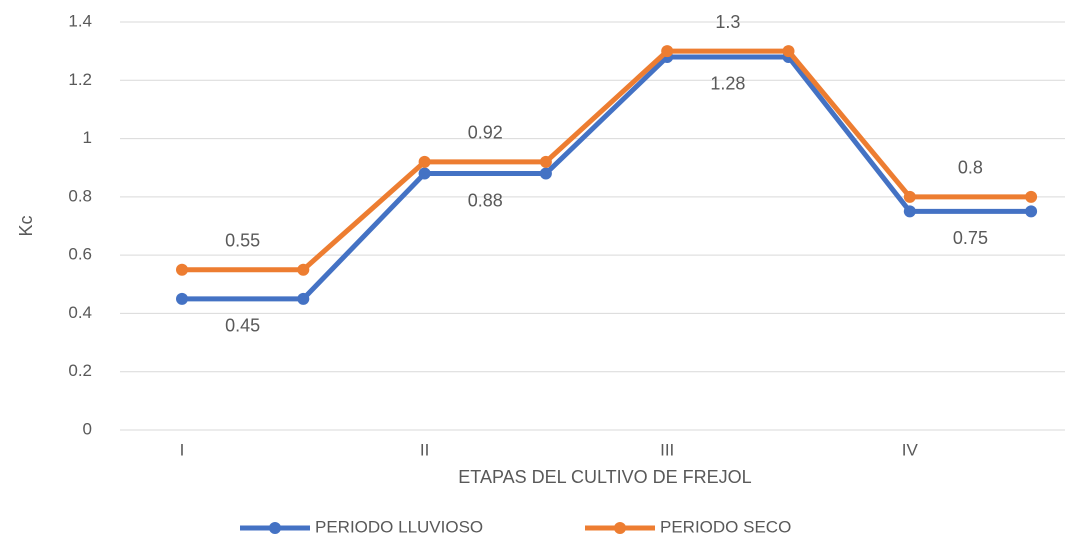  Describe the element at coordinates (727, 84) in the screenshot. I see `data-label: 1.28` at that location.